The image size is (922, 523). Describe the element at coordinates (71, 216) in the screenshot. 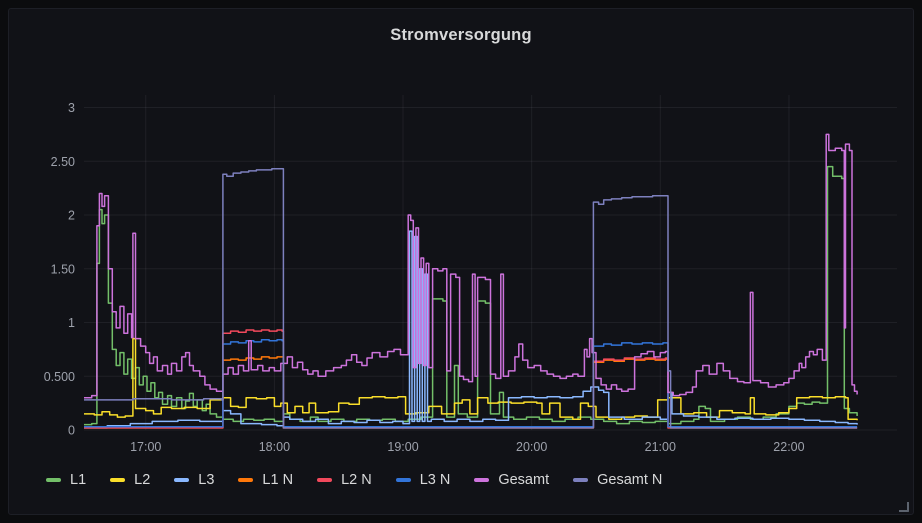

I see `y-tick-label: 2` at that location.